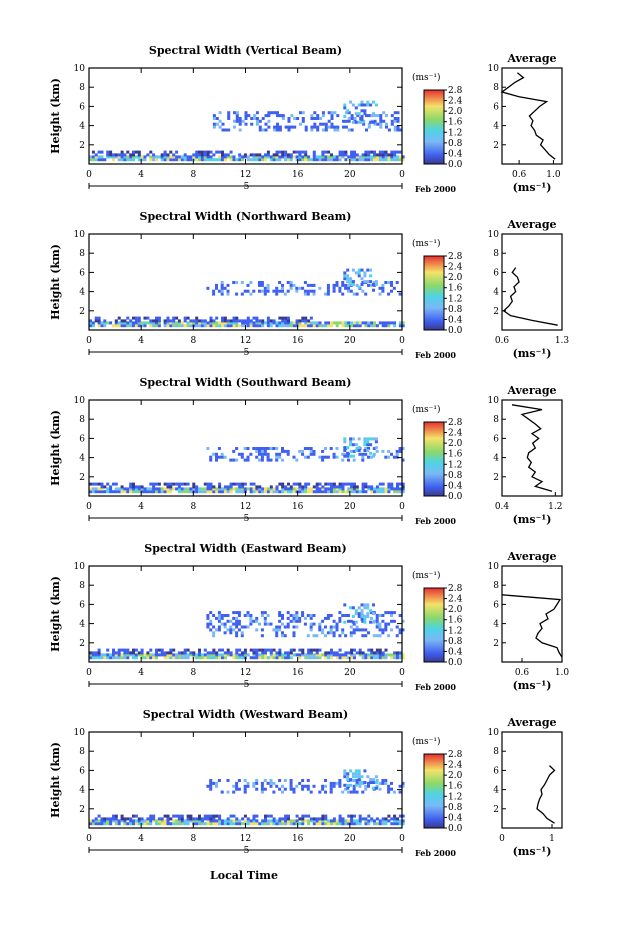 Image resolution: width=623 pixels, height=929 pixels. What do you see at coordinates (245, 651) in the screenshot?
I see `heatmap-band` at bounding box center [245, 651].